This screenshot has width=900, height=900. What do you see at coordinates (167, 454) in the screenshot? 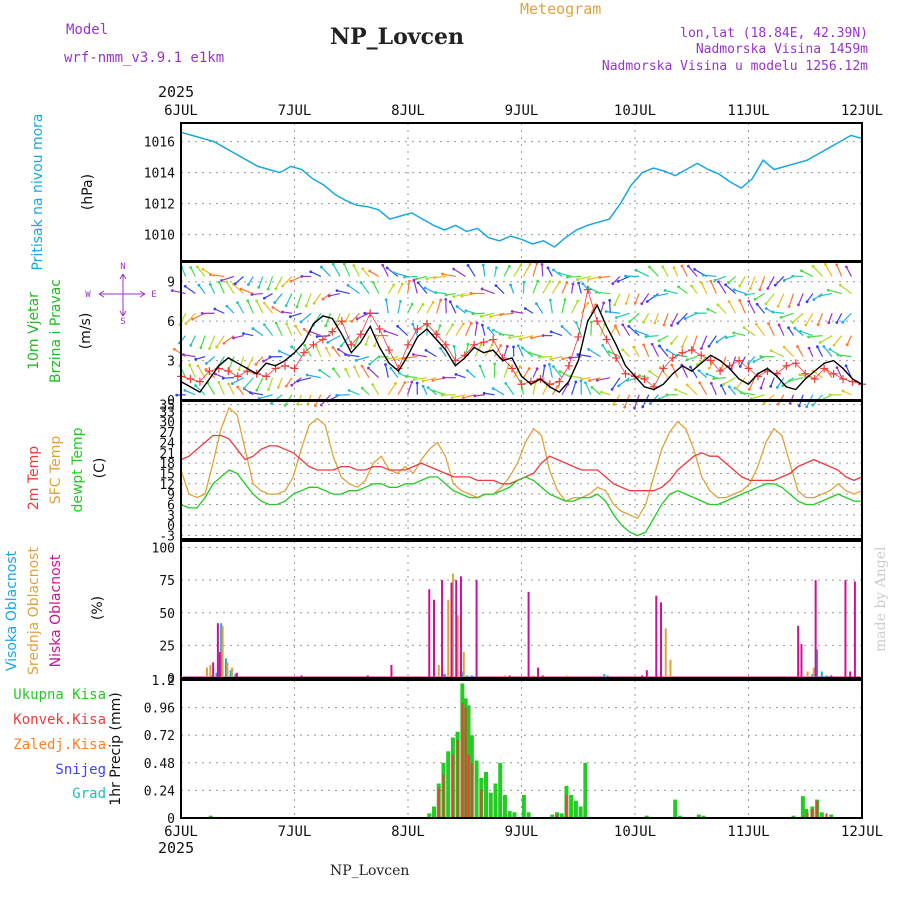
I see `temp-tick-label: 21` at bounding box center [167, 454].